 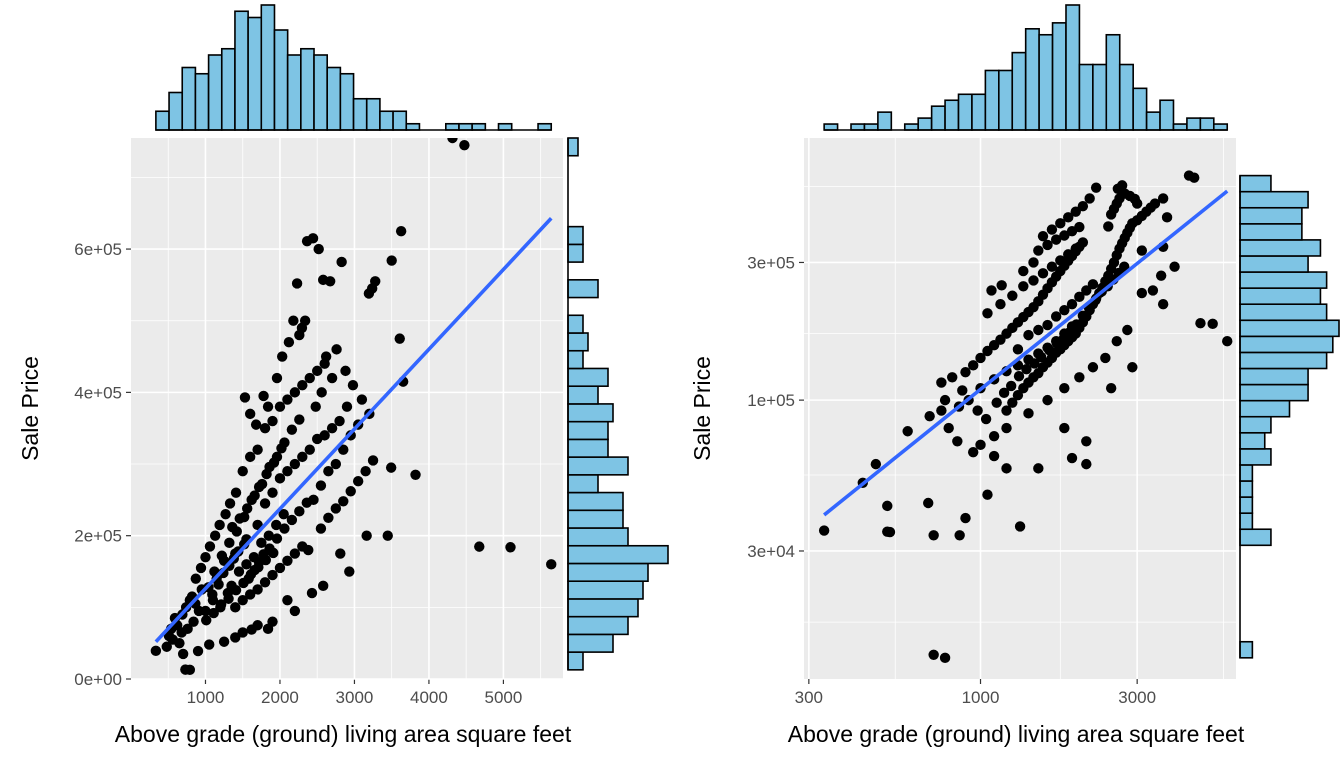 What do you see at coordinates (98, 249) in the screenshot?
I see `y-tick-label: 6e+05` at bounding box center [98, 249].